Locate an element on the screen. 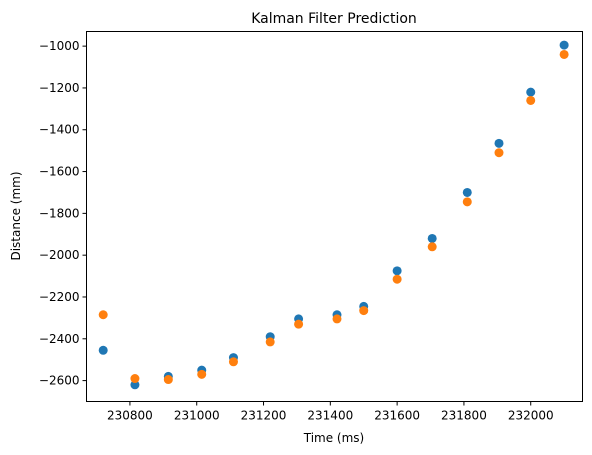  y-tick-label: −2200 is located at coordinates (59, 297).